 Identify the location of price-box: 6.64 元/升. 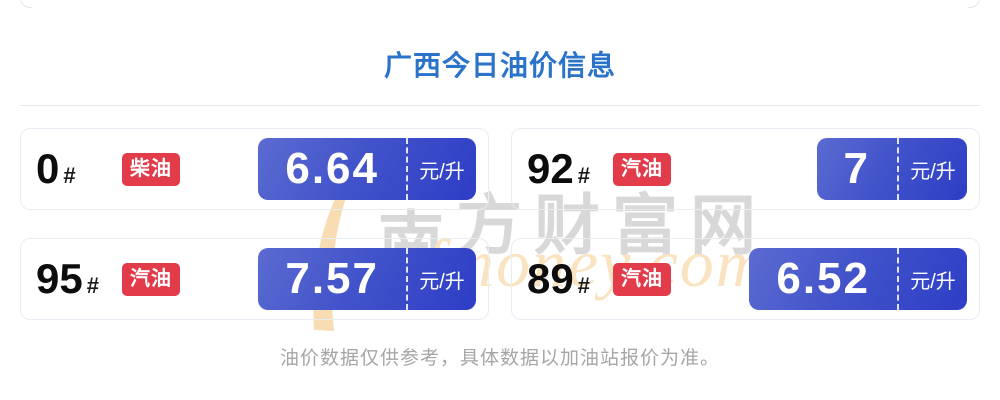
(367, 169).